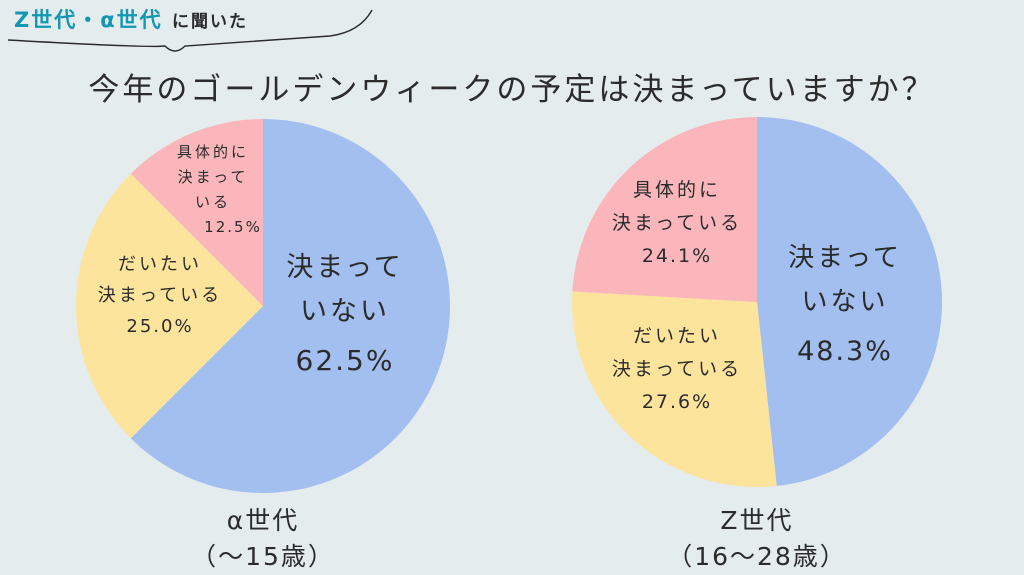 This screenshot has height=575, width=1024. I want to click on pie-value-label: 12.5%, so click(233, 227).